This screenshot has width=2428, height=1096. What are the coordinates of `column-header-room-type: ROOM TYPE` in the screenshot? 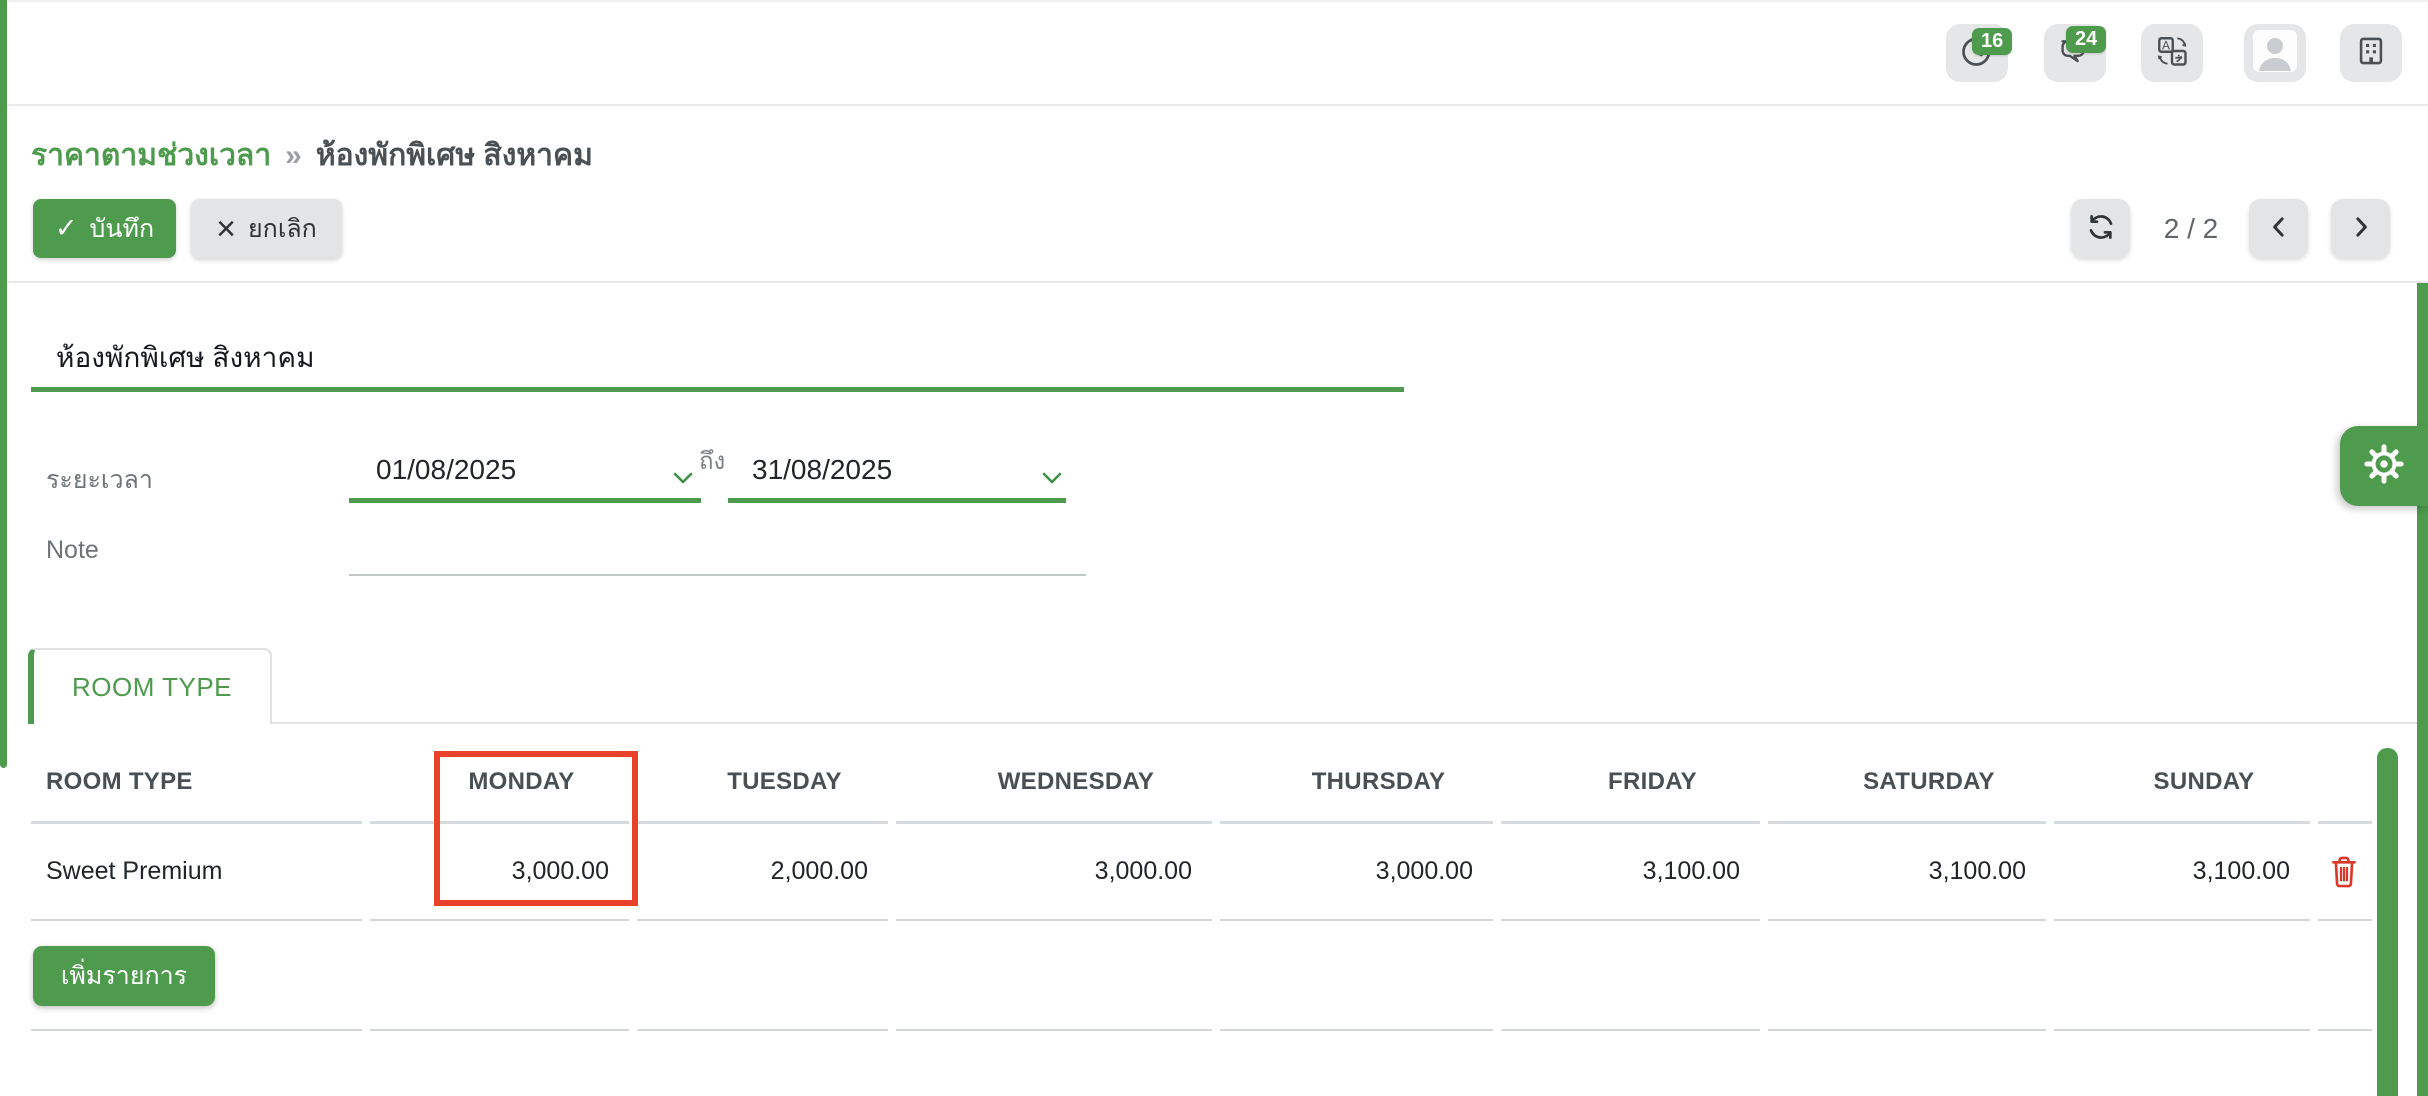 It's located at (119, 781).